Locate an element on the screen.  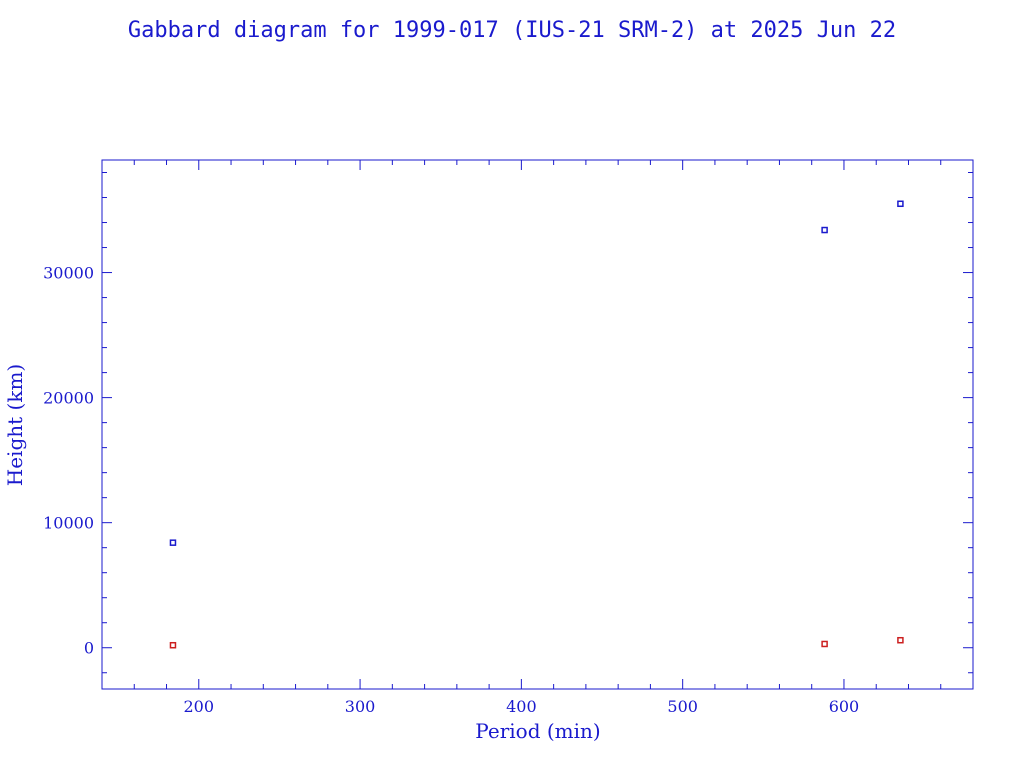
y-tick-label: 0 is located at coordinates (89, 648).